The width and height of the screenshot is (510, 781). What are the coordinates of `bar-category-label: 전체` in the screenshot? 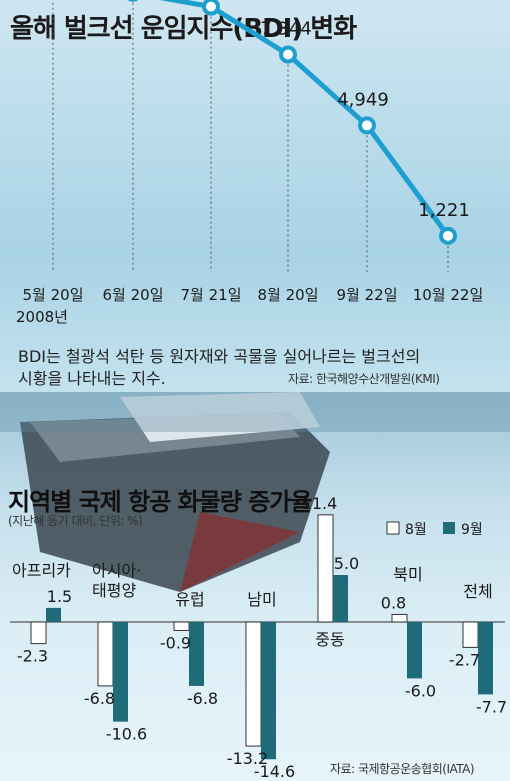 It's located at (477, 591).